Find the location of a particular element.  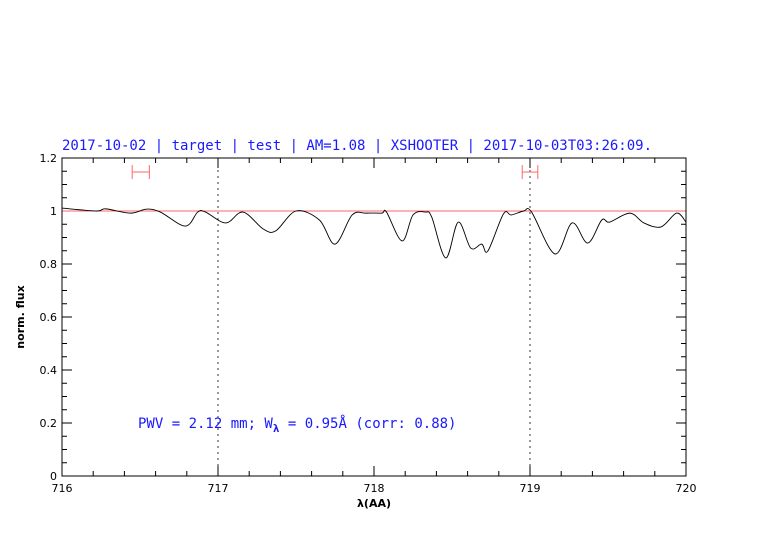

y-tick-label: 0.8 is located at coordinates (49, 264).